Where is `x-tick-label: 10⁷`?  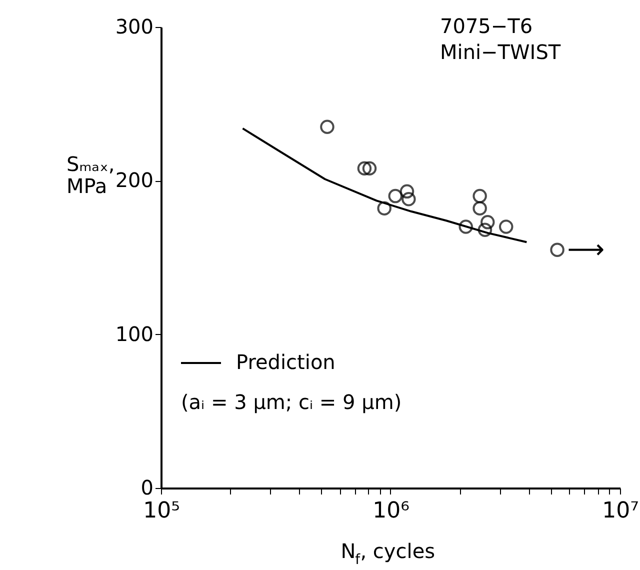 x-tick-label: 10⁷ is located at coordinates (620, 511).